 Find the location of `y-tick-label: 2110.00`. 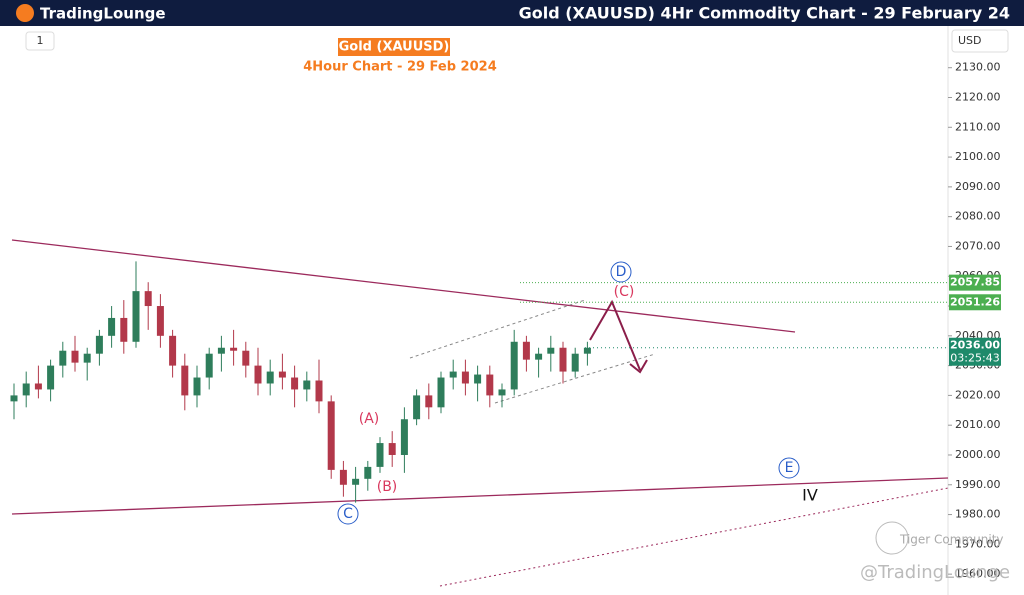

y-tick-label: 2110.00 is located at coordinates (978, 126).